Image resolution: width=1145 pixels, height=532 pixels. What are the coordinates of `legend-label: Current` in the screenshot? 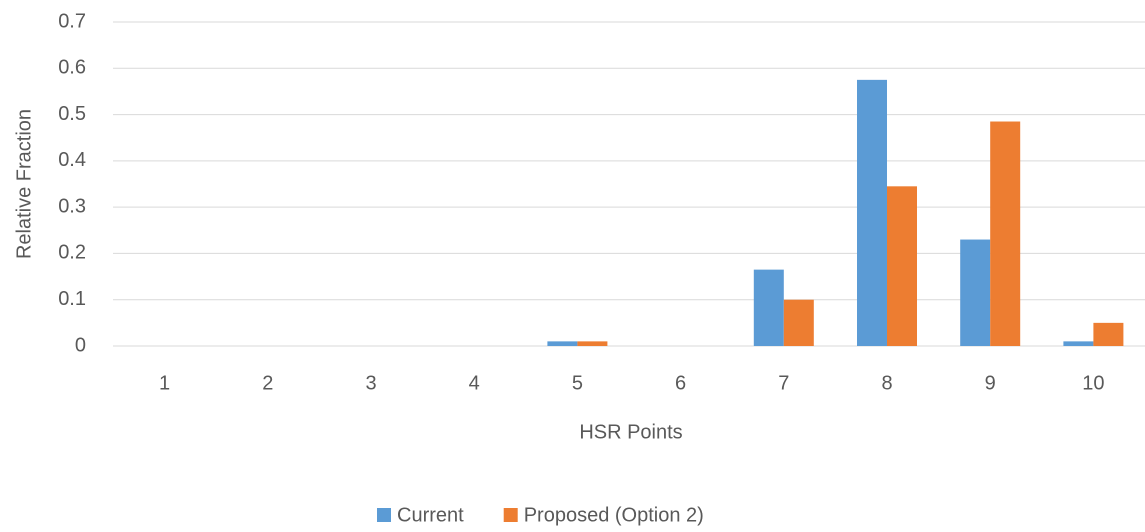 It's located at (430, 515).